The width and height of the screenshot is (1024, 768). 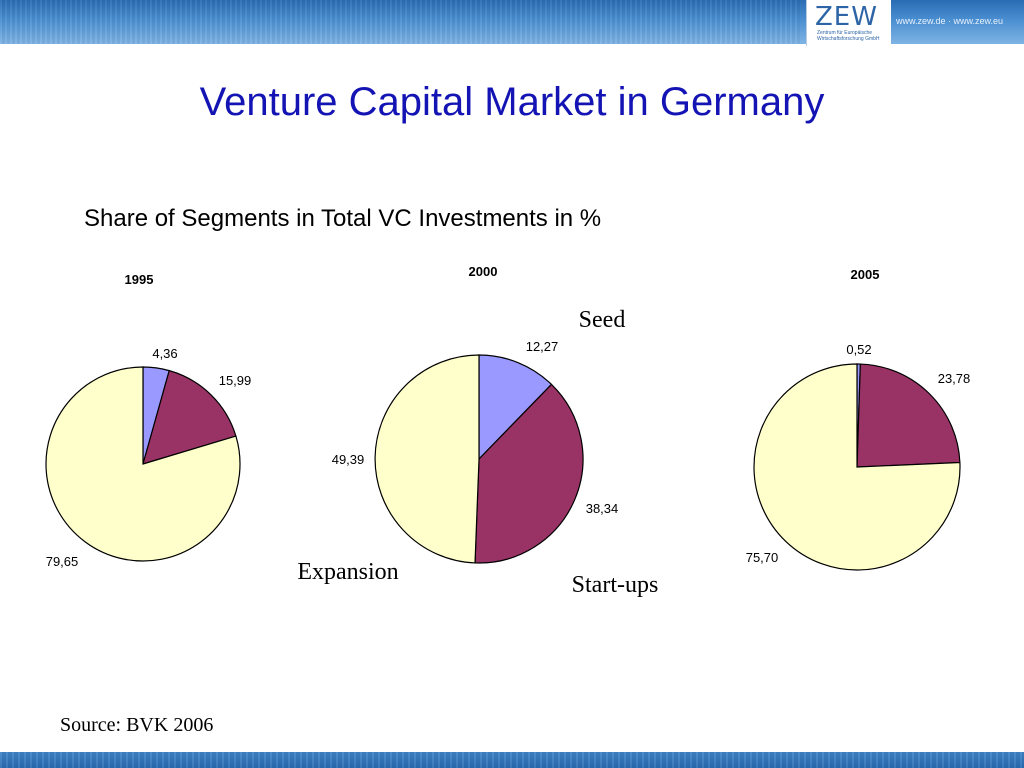 What do you see at coordinates (846, 17) in the screenshot?
I see `logo-wordmark: ZEW` at bounding box center [846, 17].